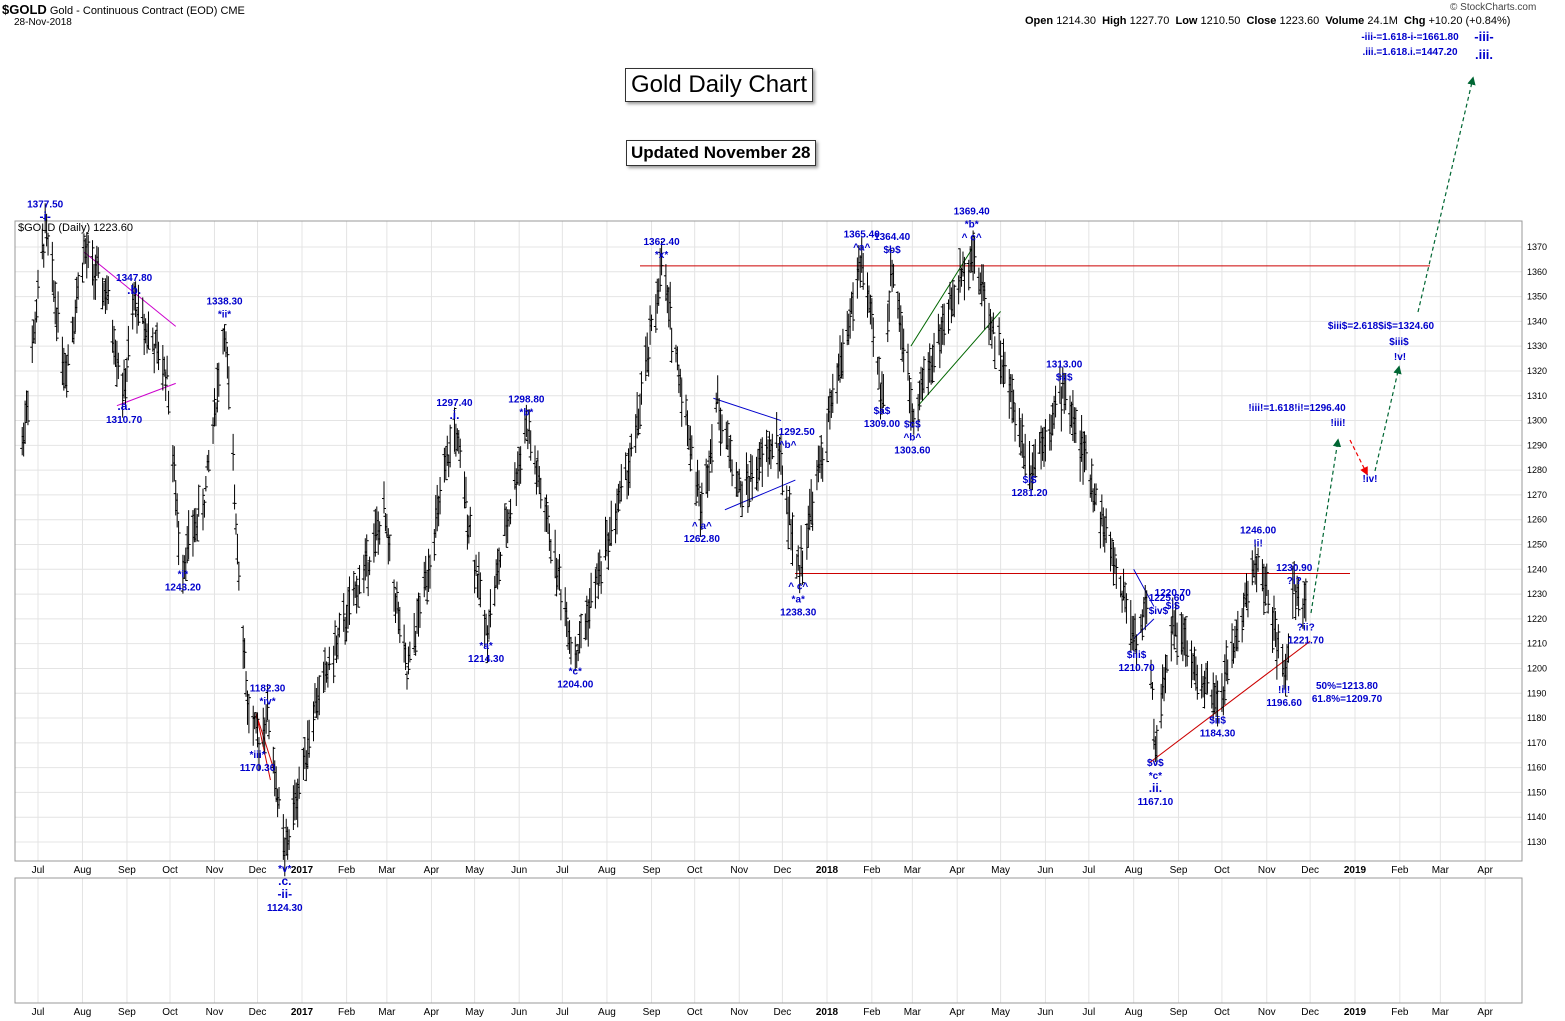  What do you see at coordinates (702, 526) in the screenshot?
I see `wave-label: ^ a^` at bounding box center [702, 526].